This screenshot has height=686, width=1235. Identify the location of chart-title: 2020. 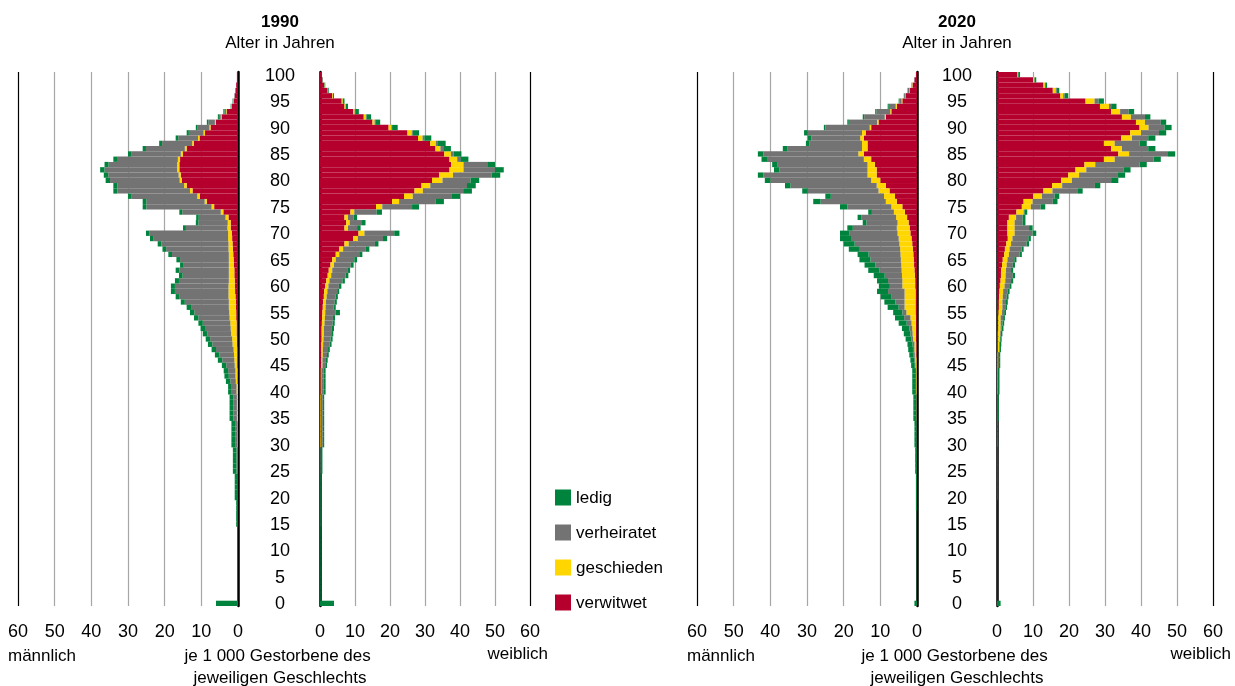
(957, 21).